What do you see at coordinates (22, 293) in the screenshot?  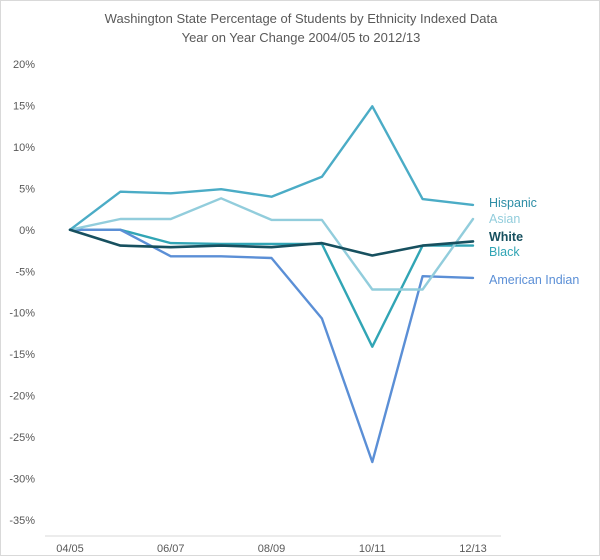 I see `y-axis: 20% 15% 10% 5% 0% -5% -10% -15% -20% -25% -30% -35%` at bounding box center [22, 293].